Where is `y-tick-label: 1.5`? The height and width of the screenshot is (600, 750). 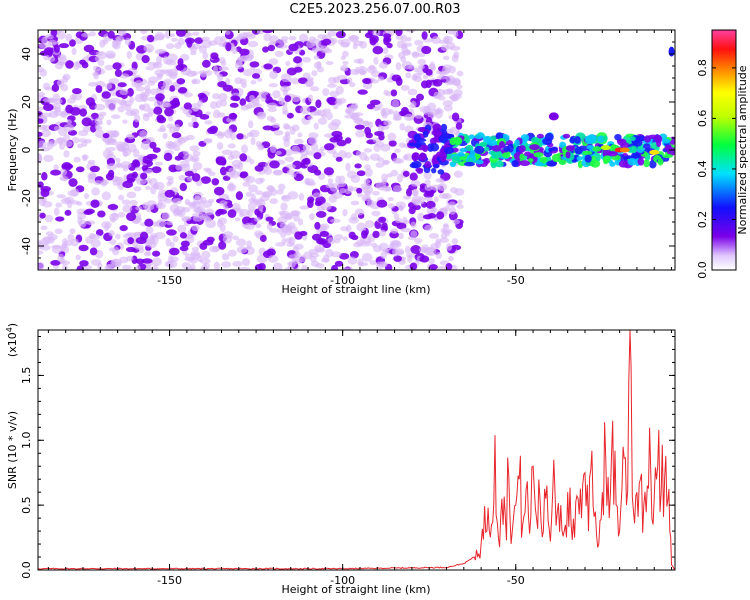 y-tick-label: 1.5 is located at coordinates (26, 376).